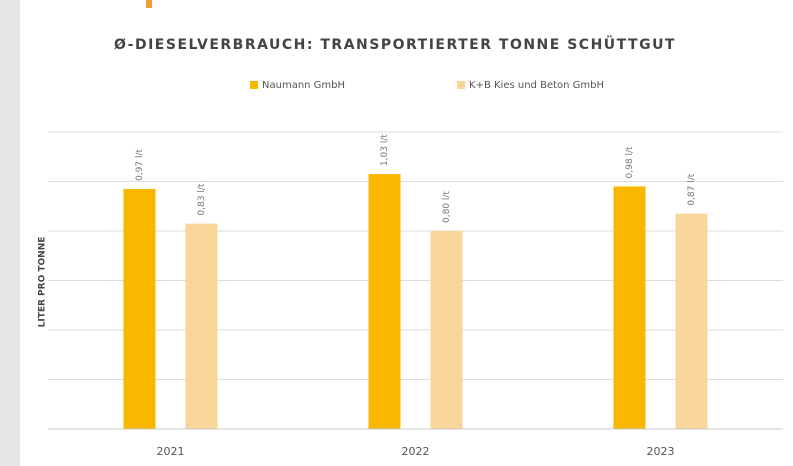  What do you see at coordinates (385, 150) in the screenshot?
I see `data-label: 1,03 l/t` at bounding box center [385, 150].